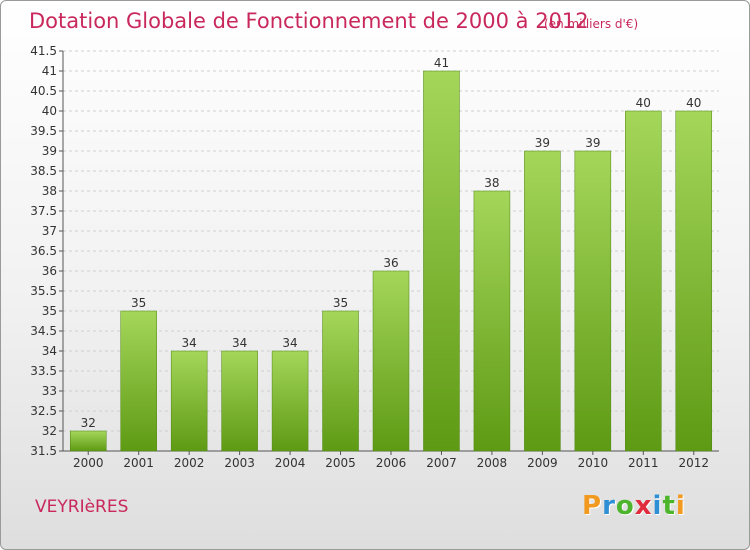 Image resolution: width=750 pixels, height=550 pixels. Describe the element at coordinates (43, 371) in the screenshot. I see `y-tick-label: 33.5` at that location.